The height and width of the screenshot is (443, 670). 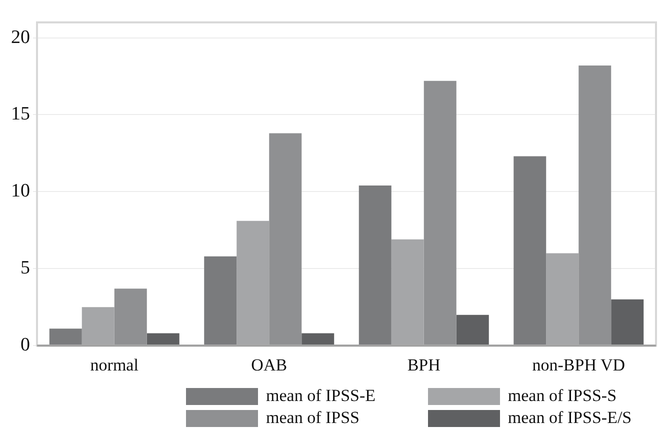 I want to click on legend-label: mean of IPSS-E, so click(x=321, y=396).